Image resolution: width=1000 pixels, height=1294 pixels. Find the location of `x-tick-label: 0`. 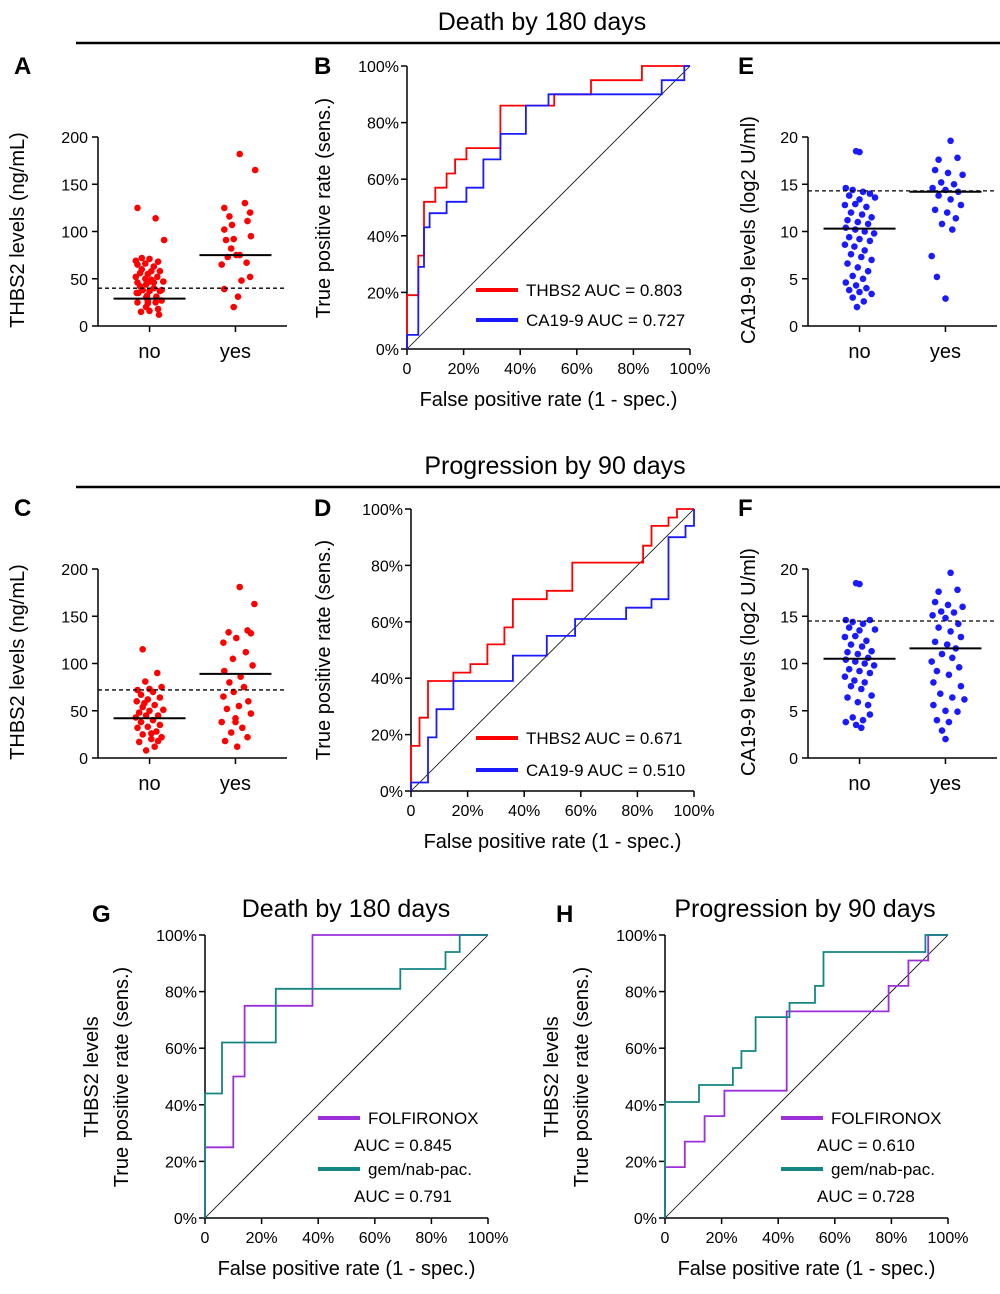

x-tick-label: 0 is located at coordinates (411, 811).